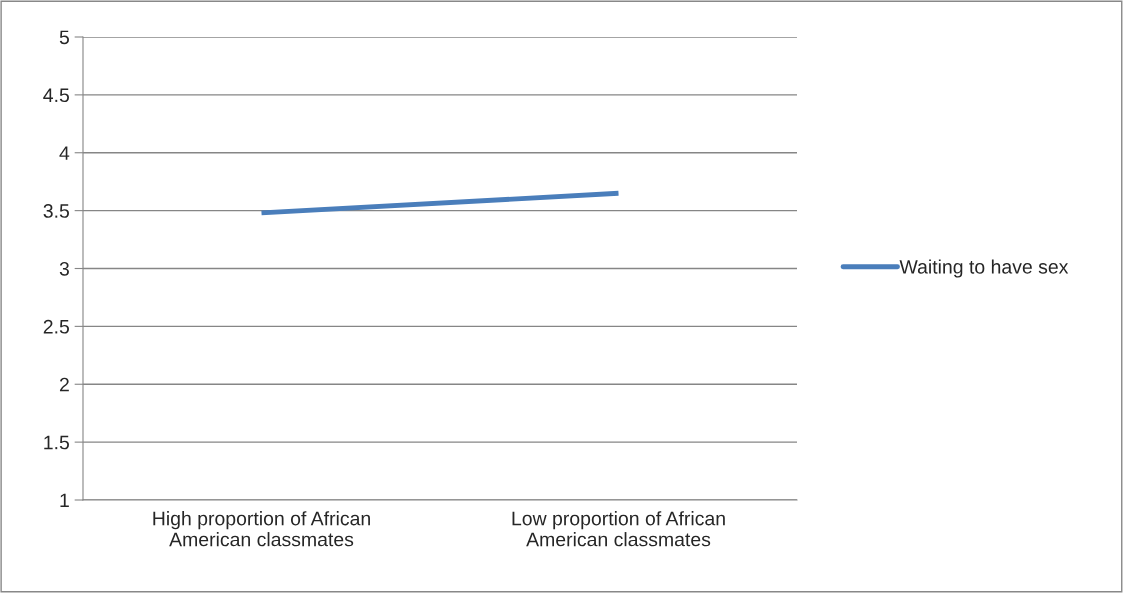  Describe the element at coordinates (56, 95) in the screenshot. I see `y-tick-label: 4.5` at that location.